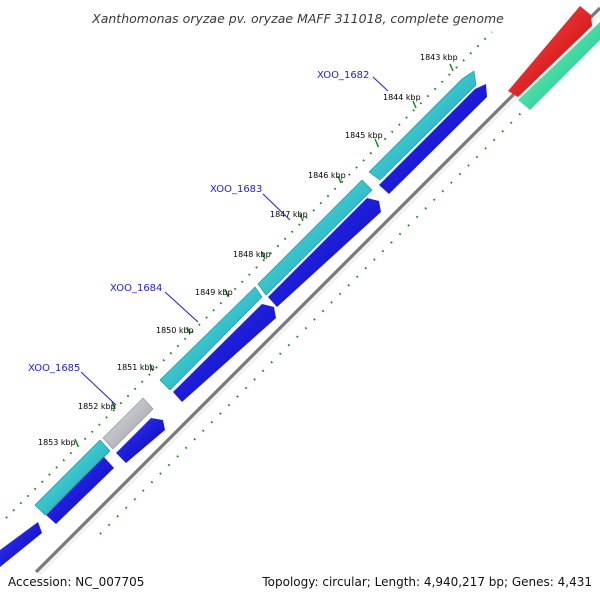  Describe the element at coordinates (97, 406) in the screenshot. I see `tick-label: 1852 kbp` at that location.